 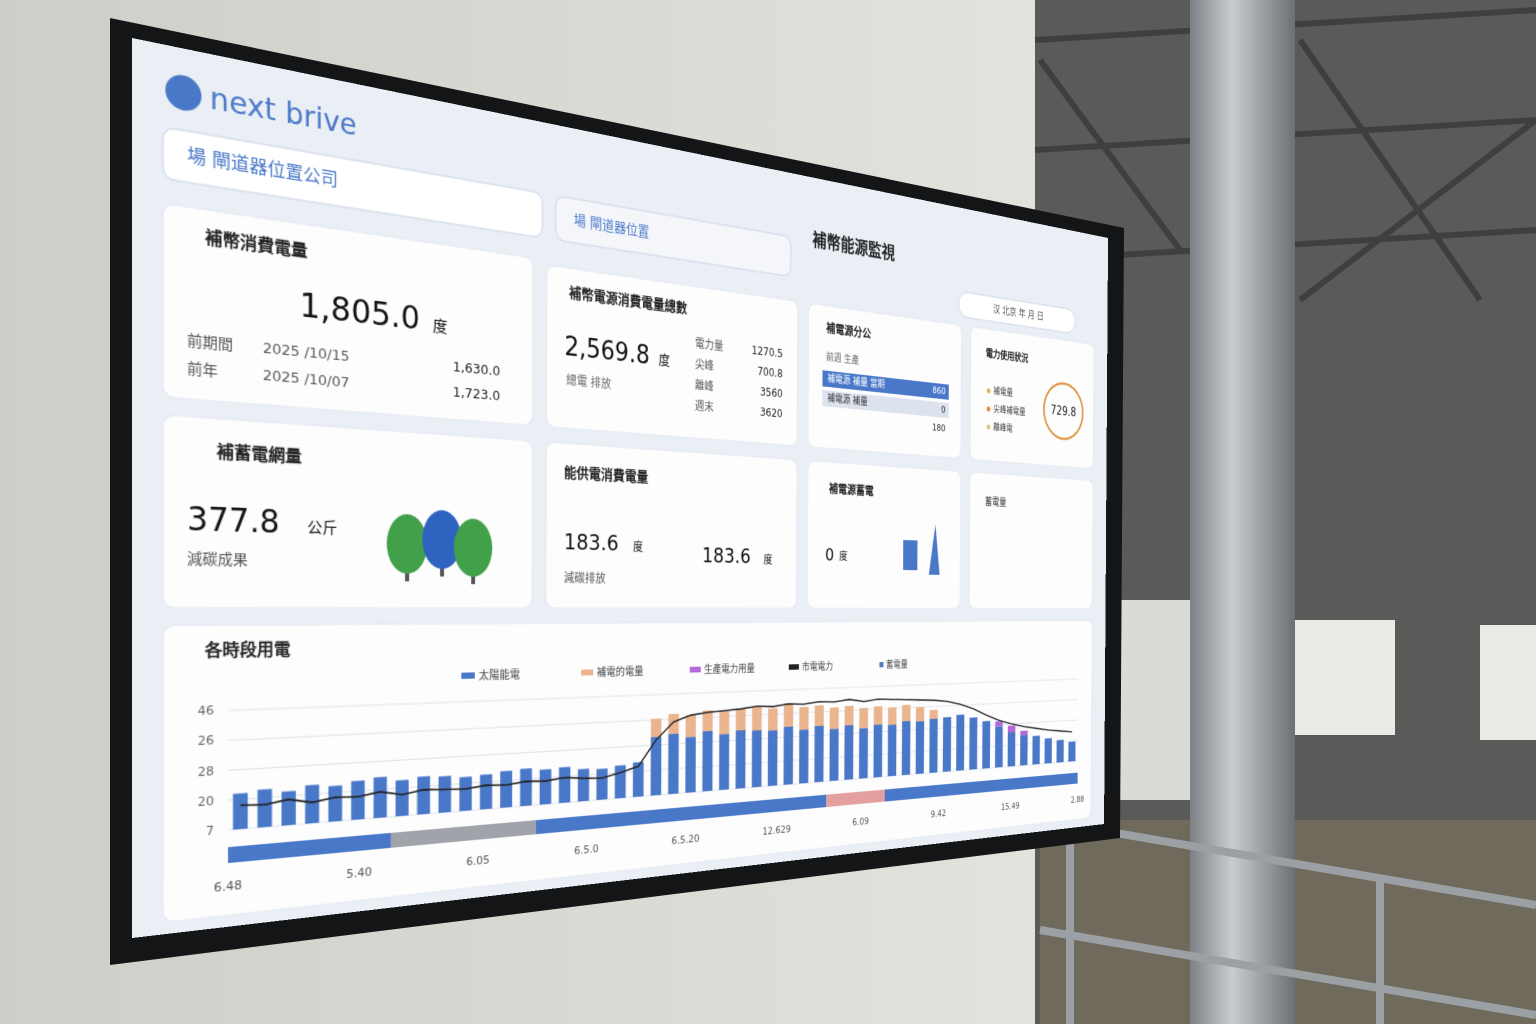 I want to click on x-tick-label: 6.48, so click(x=228, y=886).